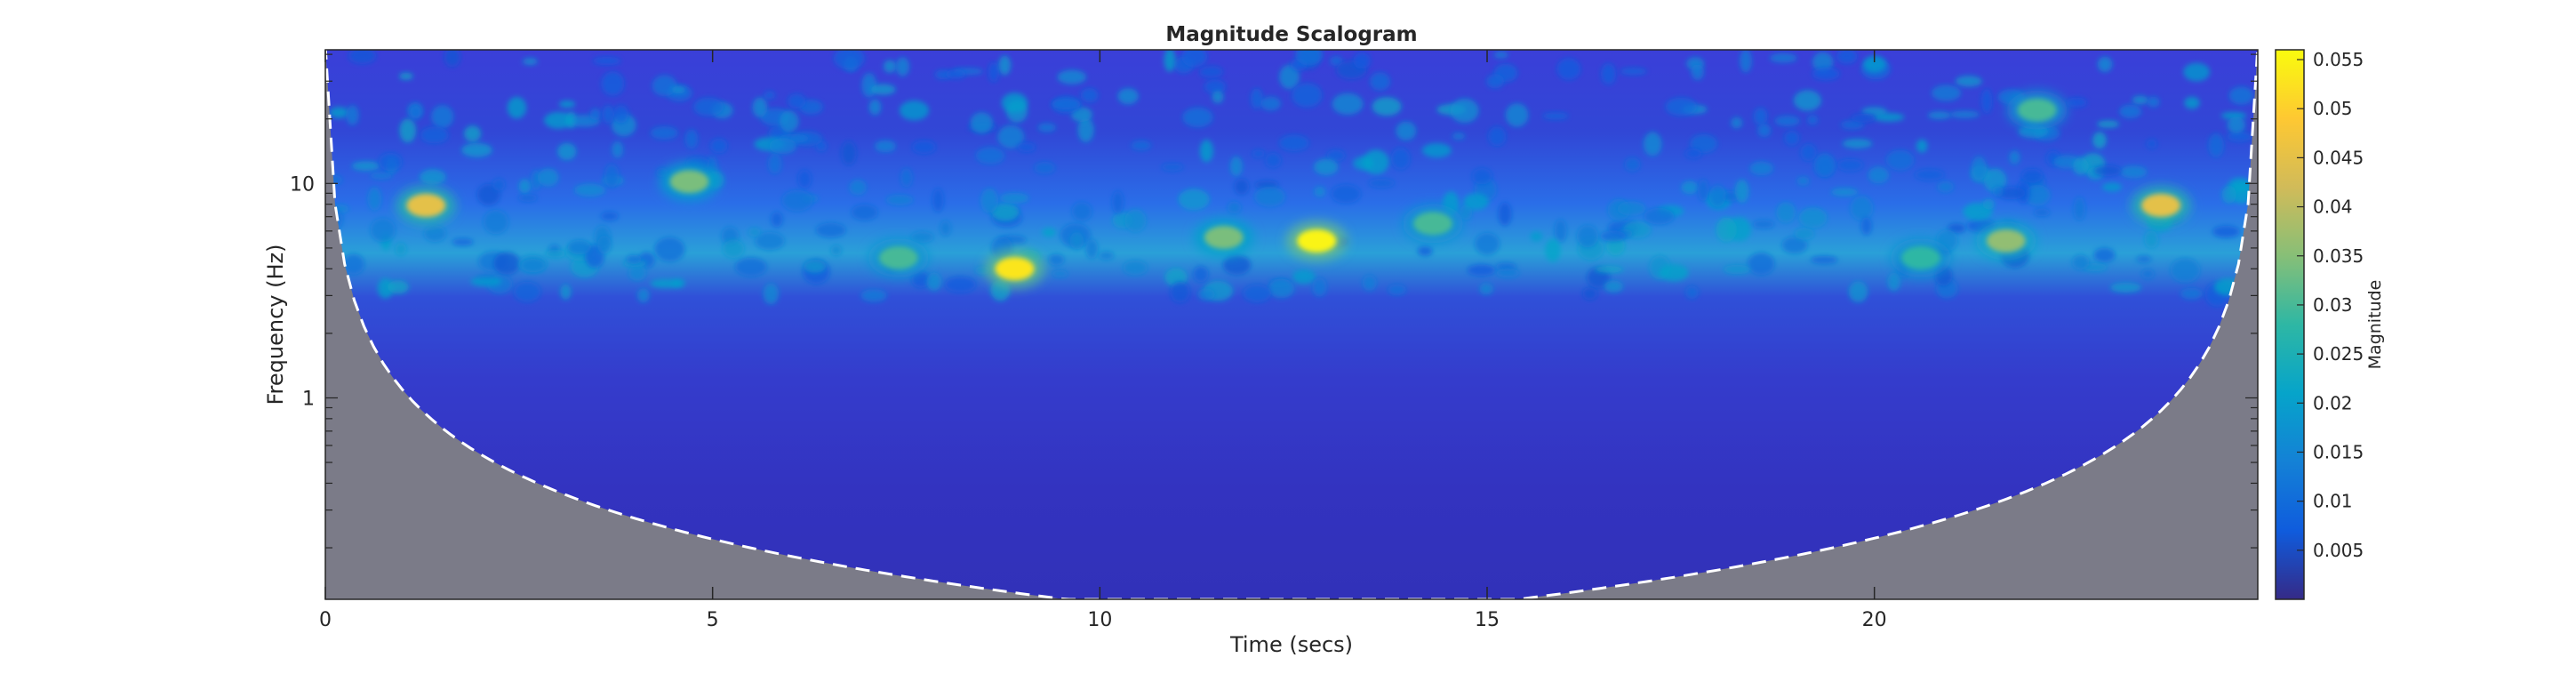 This screenshot has width=2576, height=674. Describe the element at coordinates (2338, 60) in the screenshot. I see `colorbar-tick-label: 0.055` at that location.